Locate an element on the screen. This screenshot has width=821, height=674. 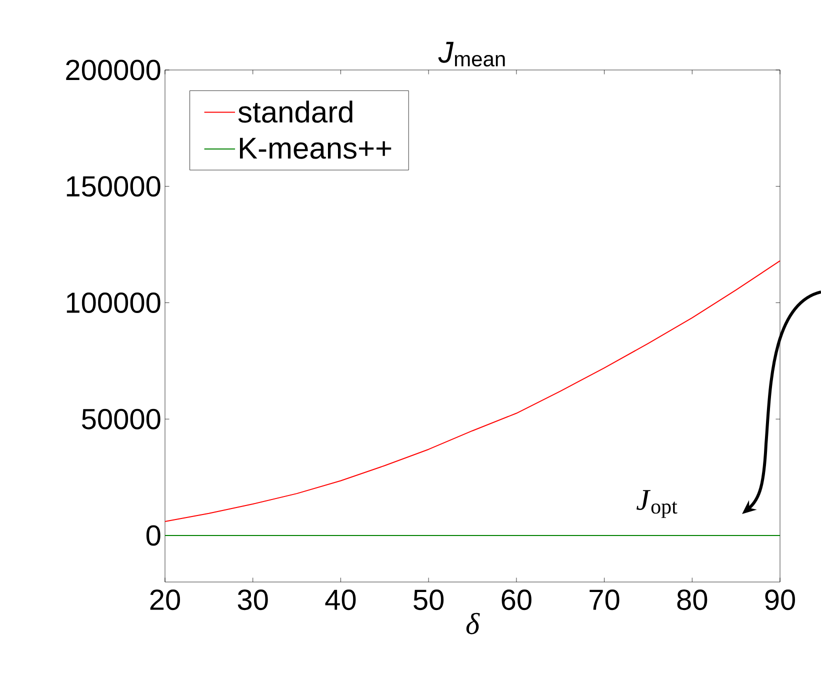
y-tick-label: 100000 is located at coordinates (113, 302).